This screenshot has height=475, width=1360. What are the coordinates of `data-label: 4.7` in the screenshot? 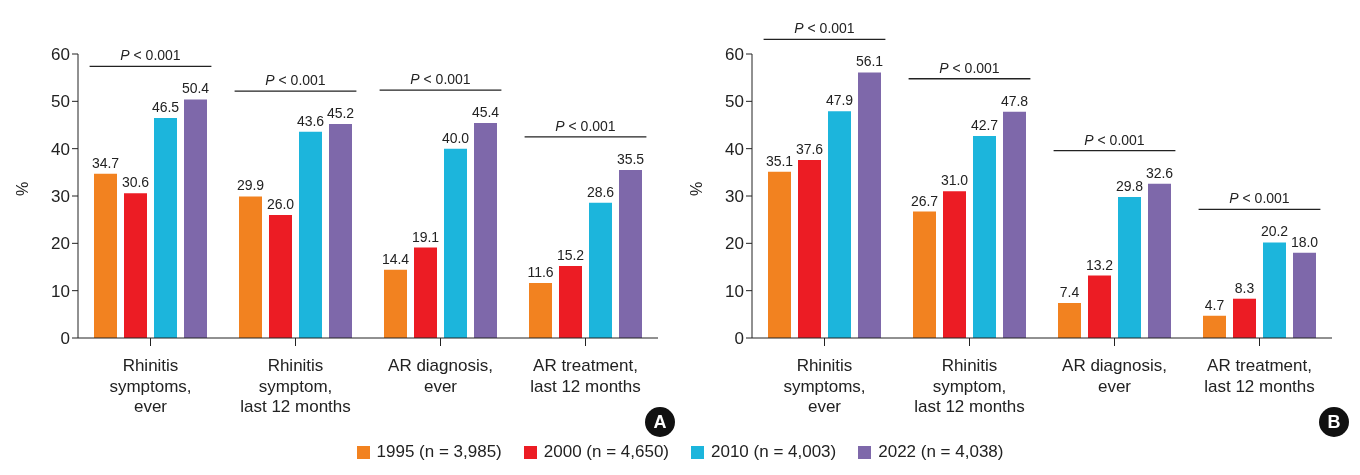 It's located at (1214, 304).